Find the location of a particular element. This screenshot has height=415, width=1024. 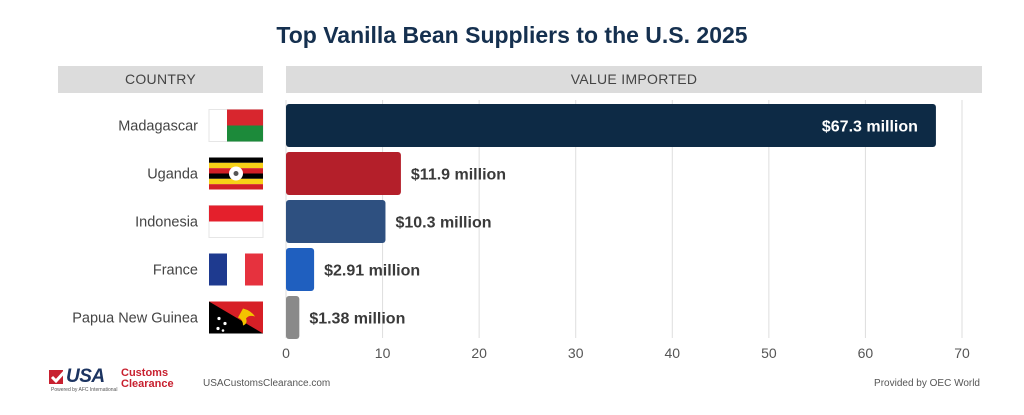

data-label: $10.3 million is located at coordinates (443, 223).